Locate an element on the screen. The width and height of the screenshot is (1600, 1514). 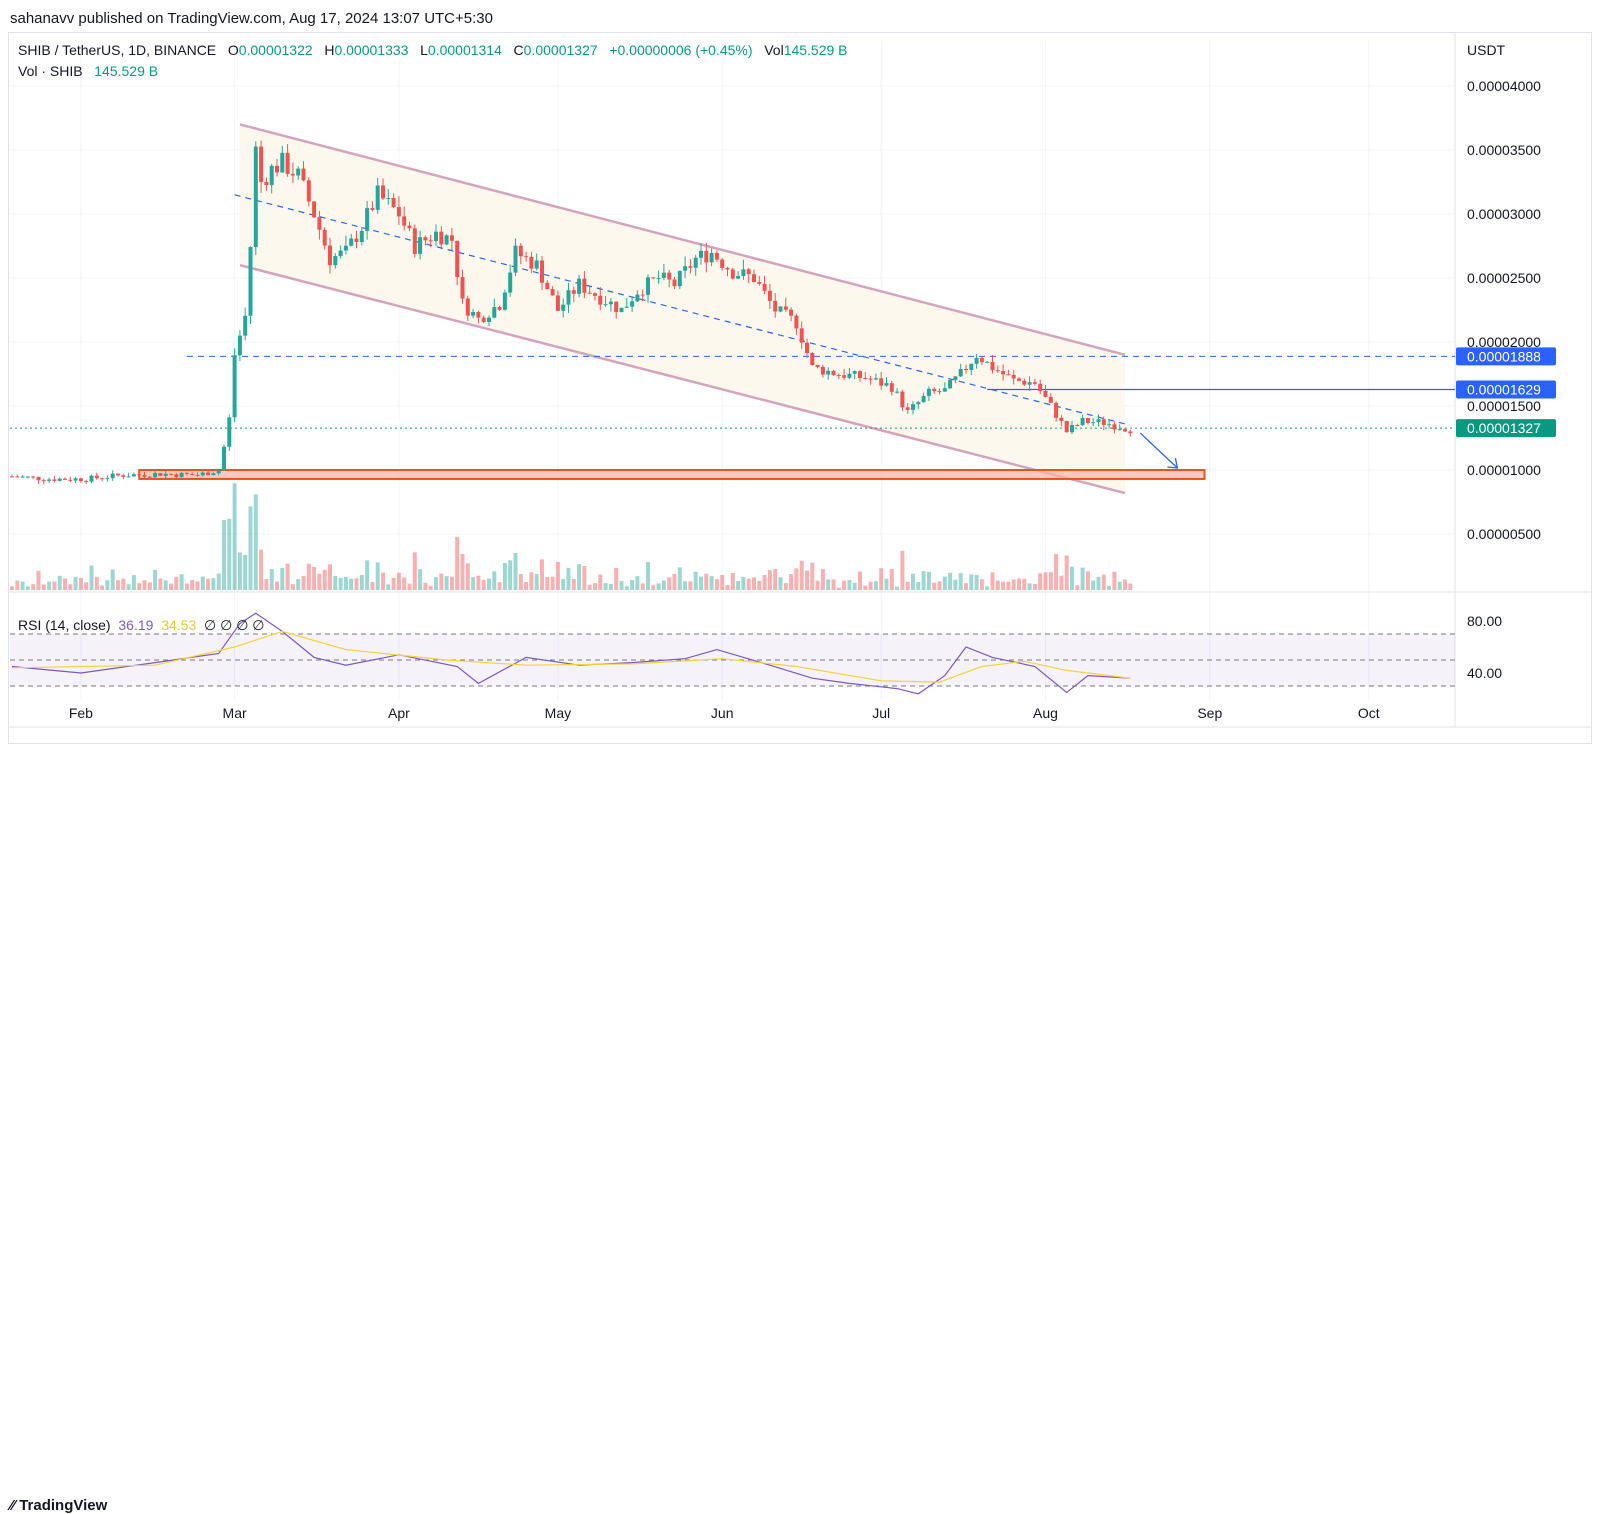
close-label: C is located at coordinates (518, 50).